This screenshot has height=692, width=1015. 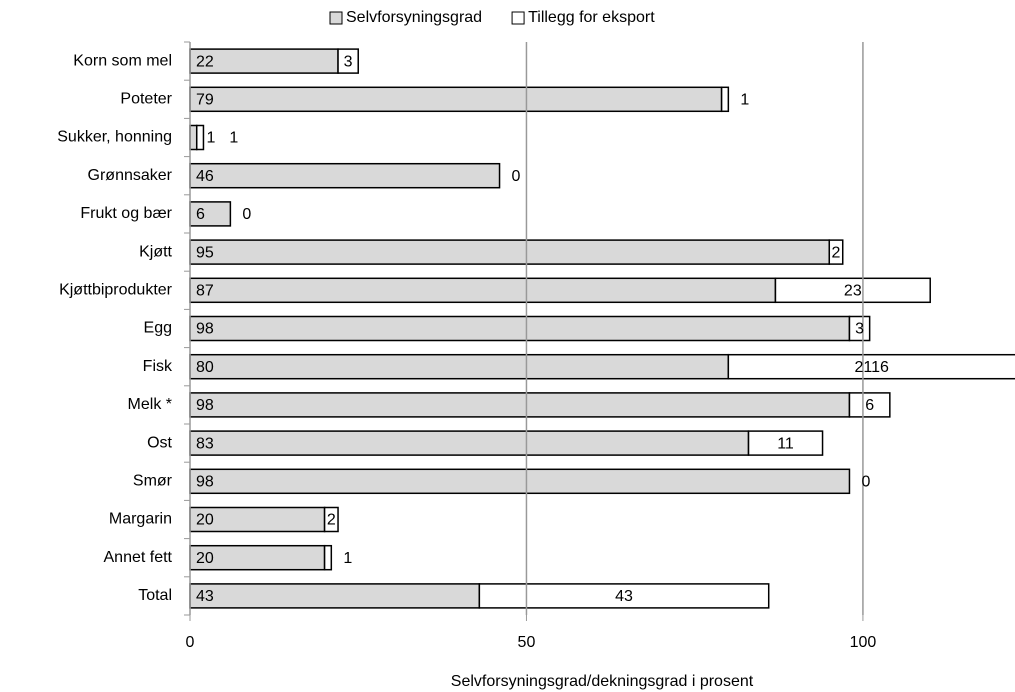 What do you see at coordinates (158, 328) in the screenshot?
I see `y-tick-label: Egg` at bounding box center [158, 328].